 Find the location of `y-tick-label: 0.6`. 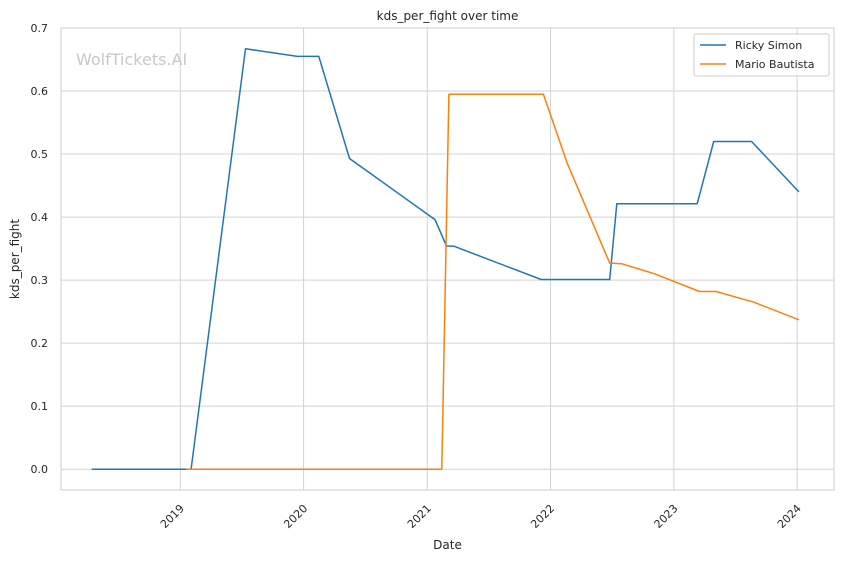

y-tick-label: 0.6 is located at coordinates (40, 91).